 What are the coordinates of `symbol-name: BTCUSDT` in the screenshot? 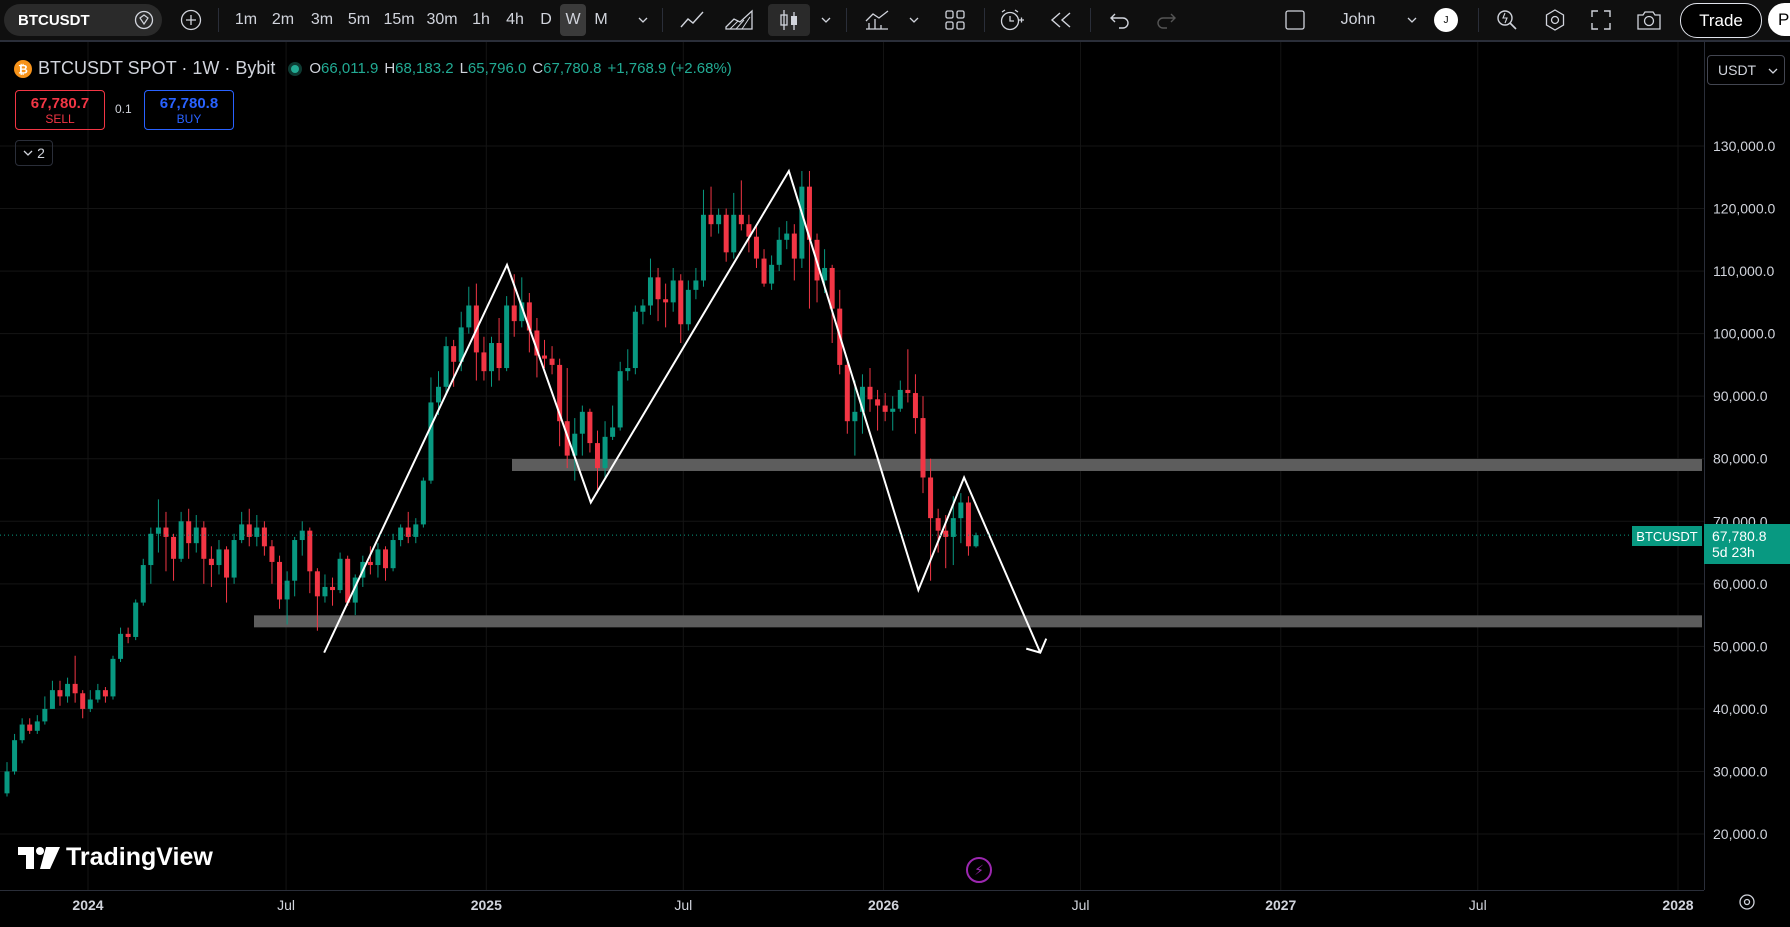 It's located at (54, 20).